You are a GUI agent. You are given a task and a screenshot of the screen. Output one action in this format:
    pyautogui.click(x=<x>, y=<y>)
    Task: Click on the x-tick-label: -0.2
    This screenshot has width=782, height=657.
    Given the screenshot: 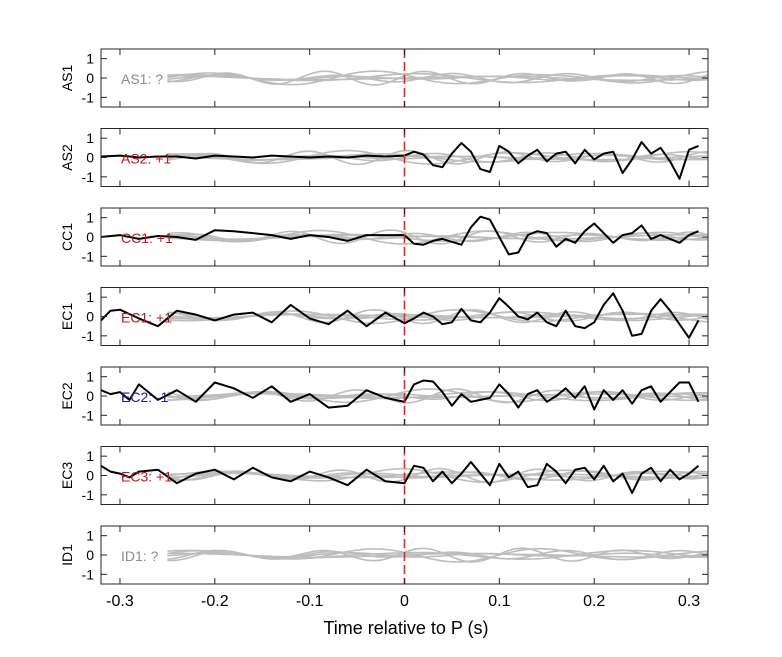 What is the action you would take?
    pyautogui.click(x=215, y=601)
    